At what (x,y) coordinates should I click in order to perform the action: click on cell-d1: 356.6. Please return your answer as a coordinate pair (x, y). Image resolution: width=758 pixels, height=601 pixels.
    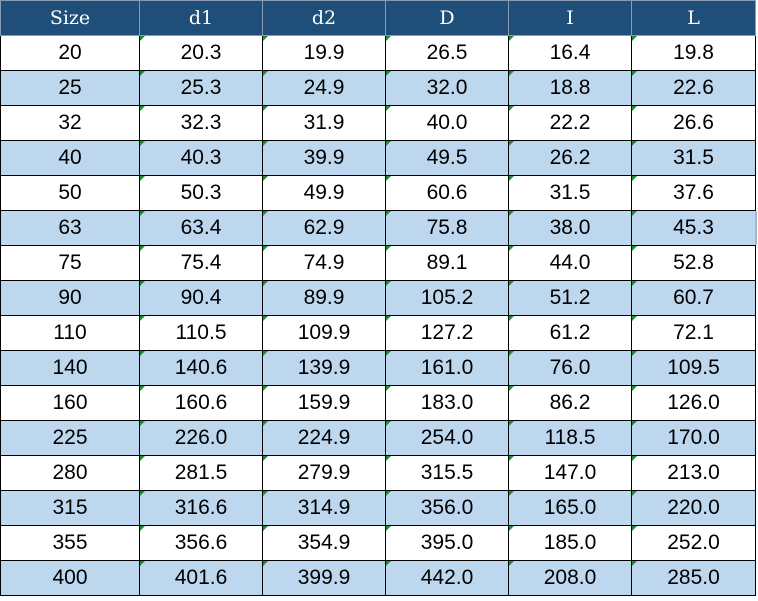
    Looking at the image, I should click on (201, 543).